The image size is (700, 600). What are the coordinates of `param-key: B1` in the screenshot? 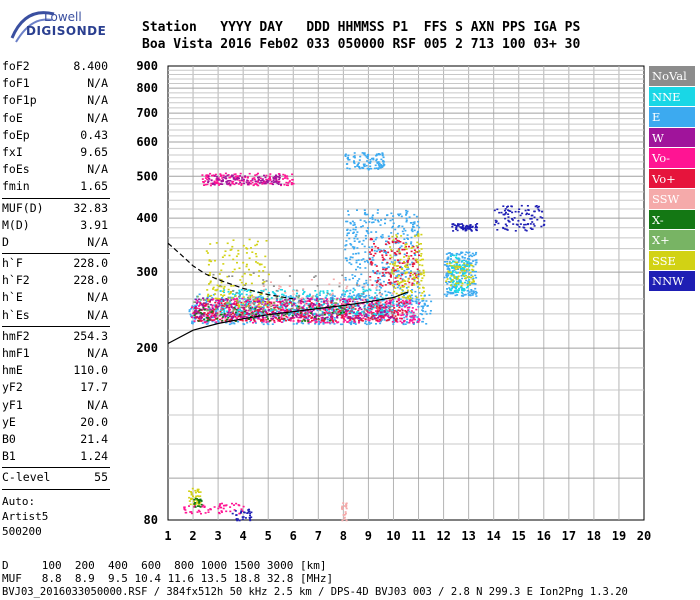 It's located at (9, 456).